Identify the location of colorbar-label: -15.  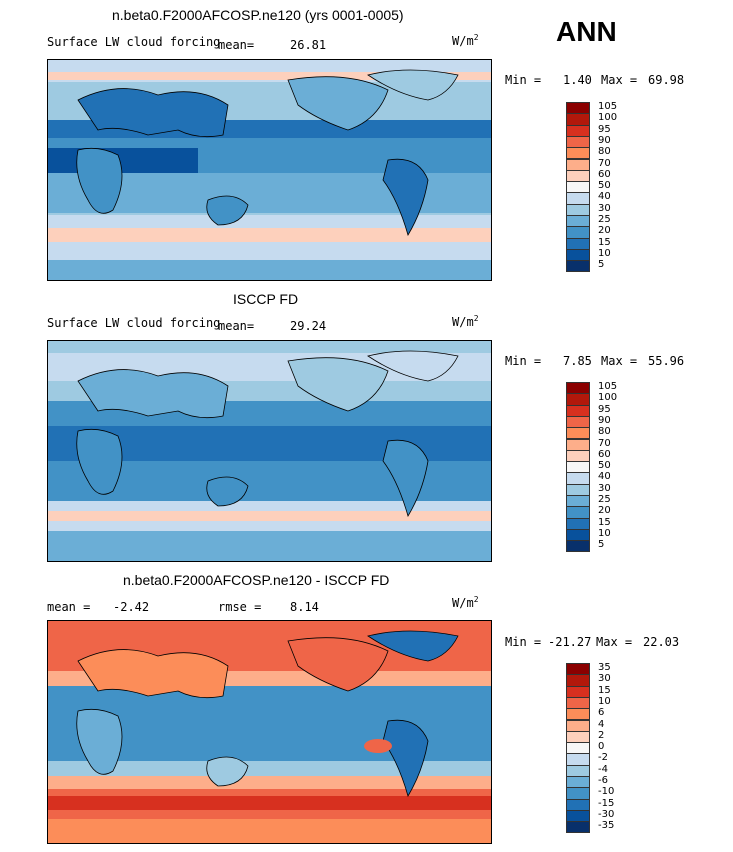
(606, 803).